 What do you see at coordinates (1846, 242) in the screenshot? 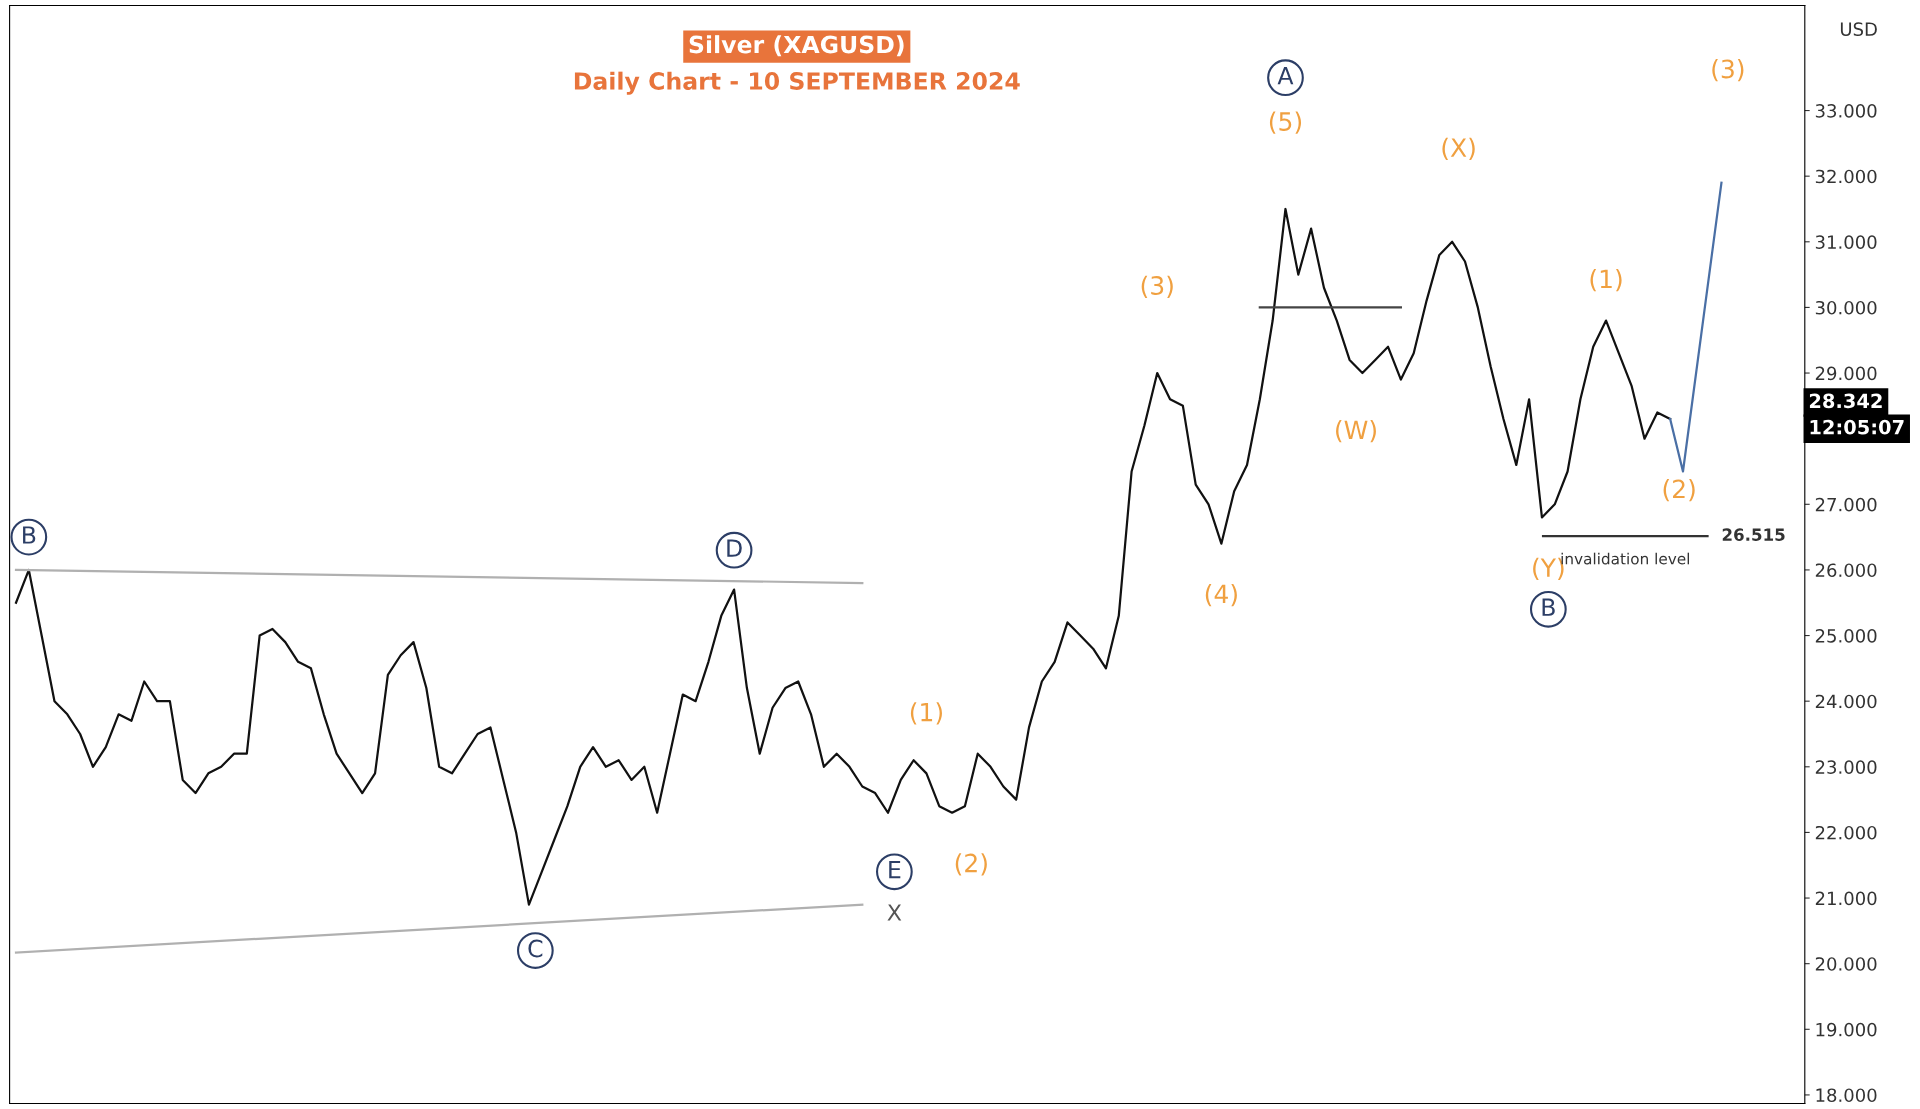
I see `y-tick-label: 31.000` at bounding box center [1846, 242].